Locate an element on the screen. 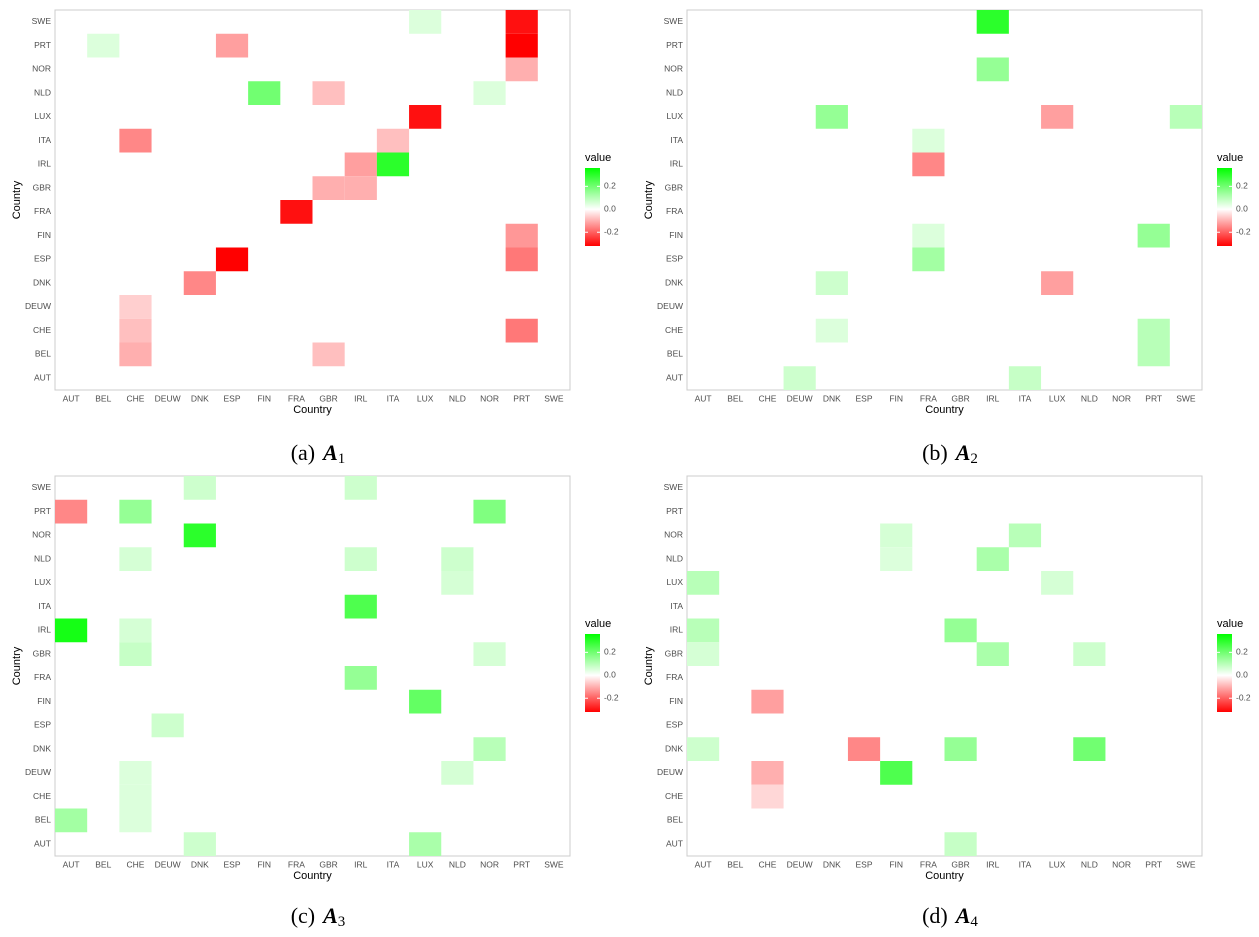  y-tick-label: NOR is located at coordinates (41, 535).